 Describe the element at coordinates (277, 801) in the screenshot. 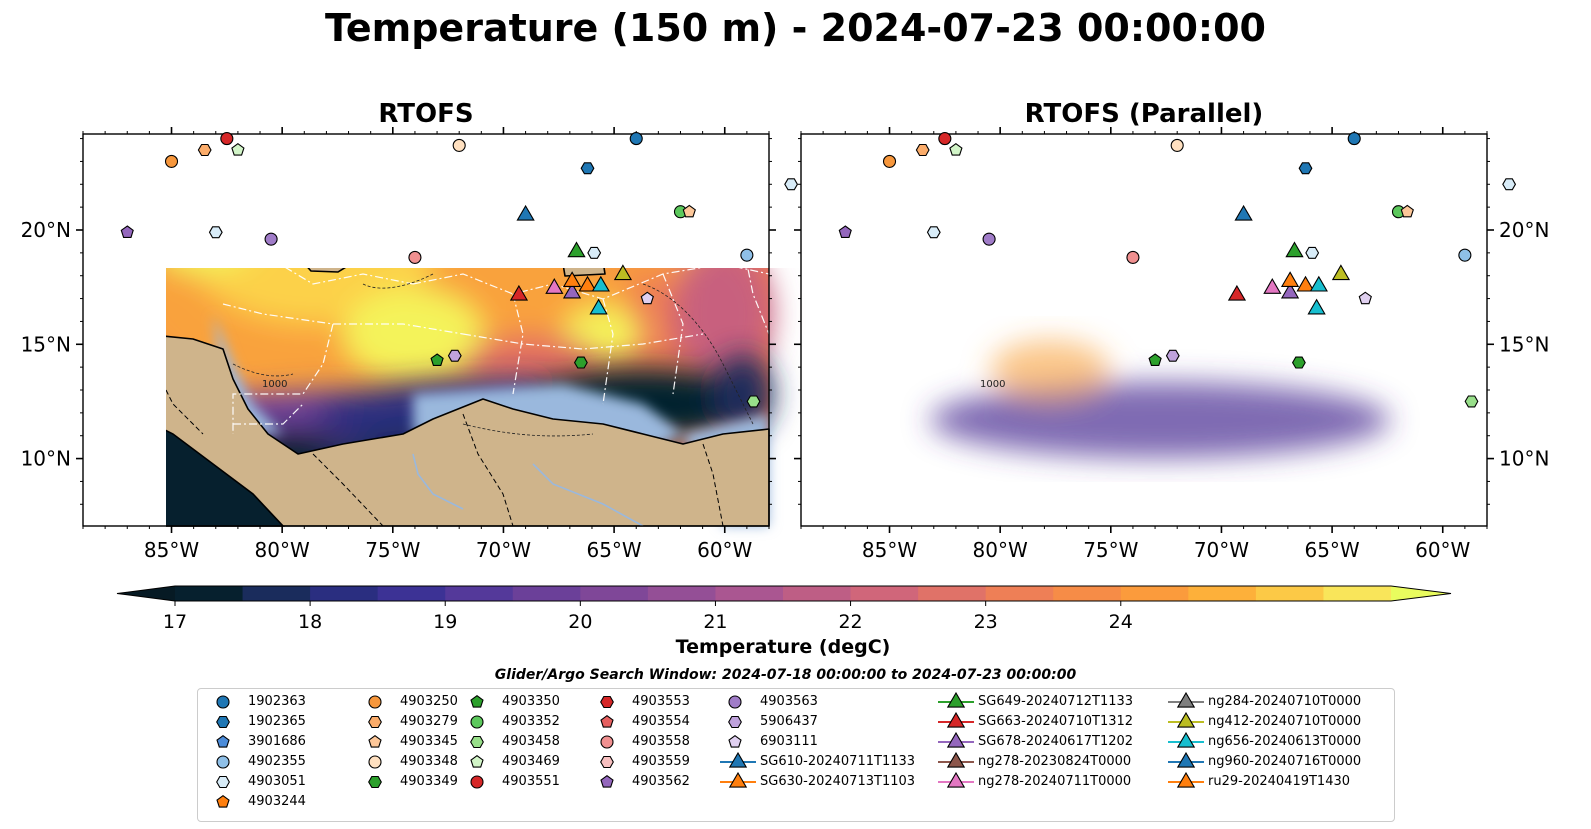

I see `legend-label: 4903244` at that location.